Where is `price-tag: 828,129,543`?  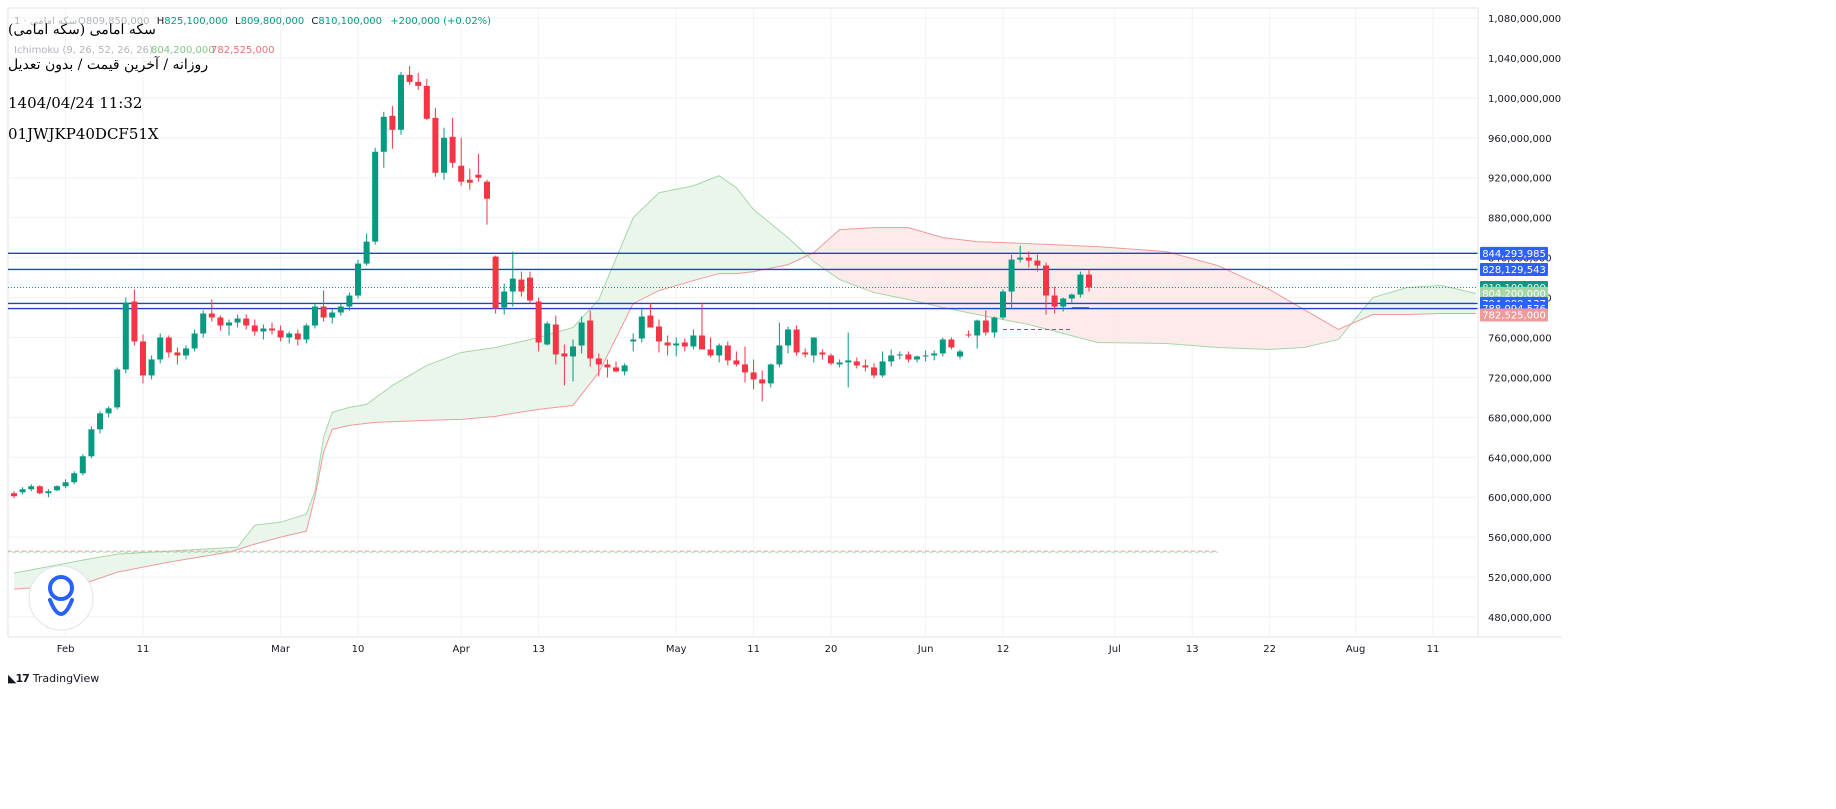
price-tag: 828,129,543 is located at coordinates (1514, 269).